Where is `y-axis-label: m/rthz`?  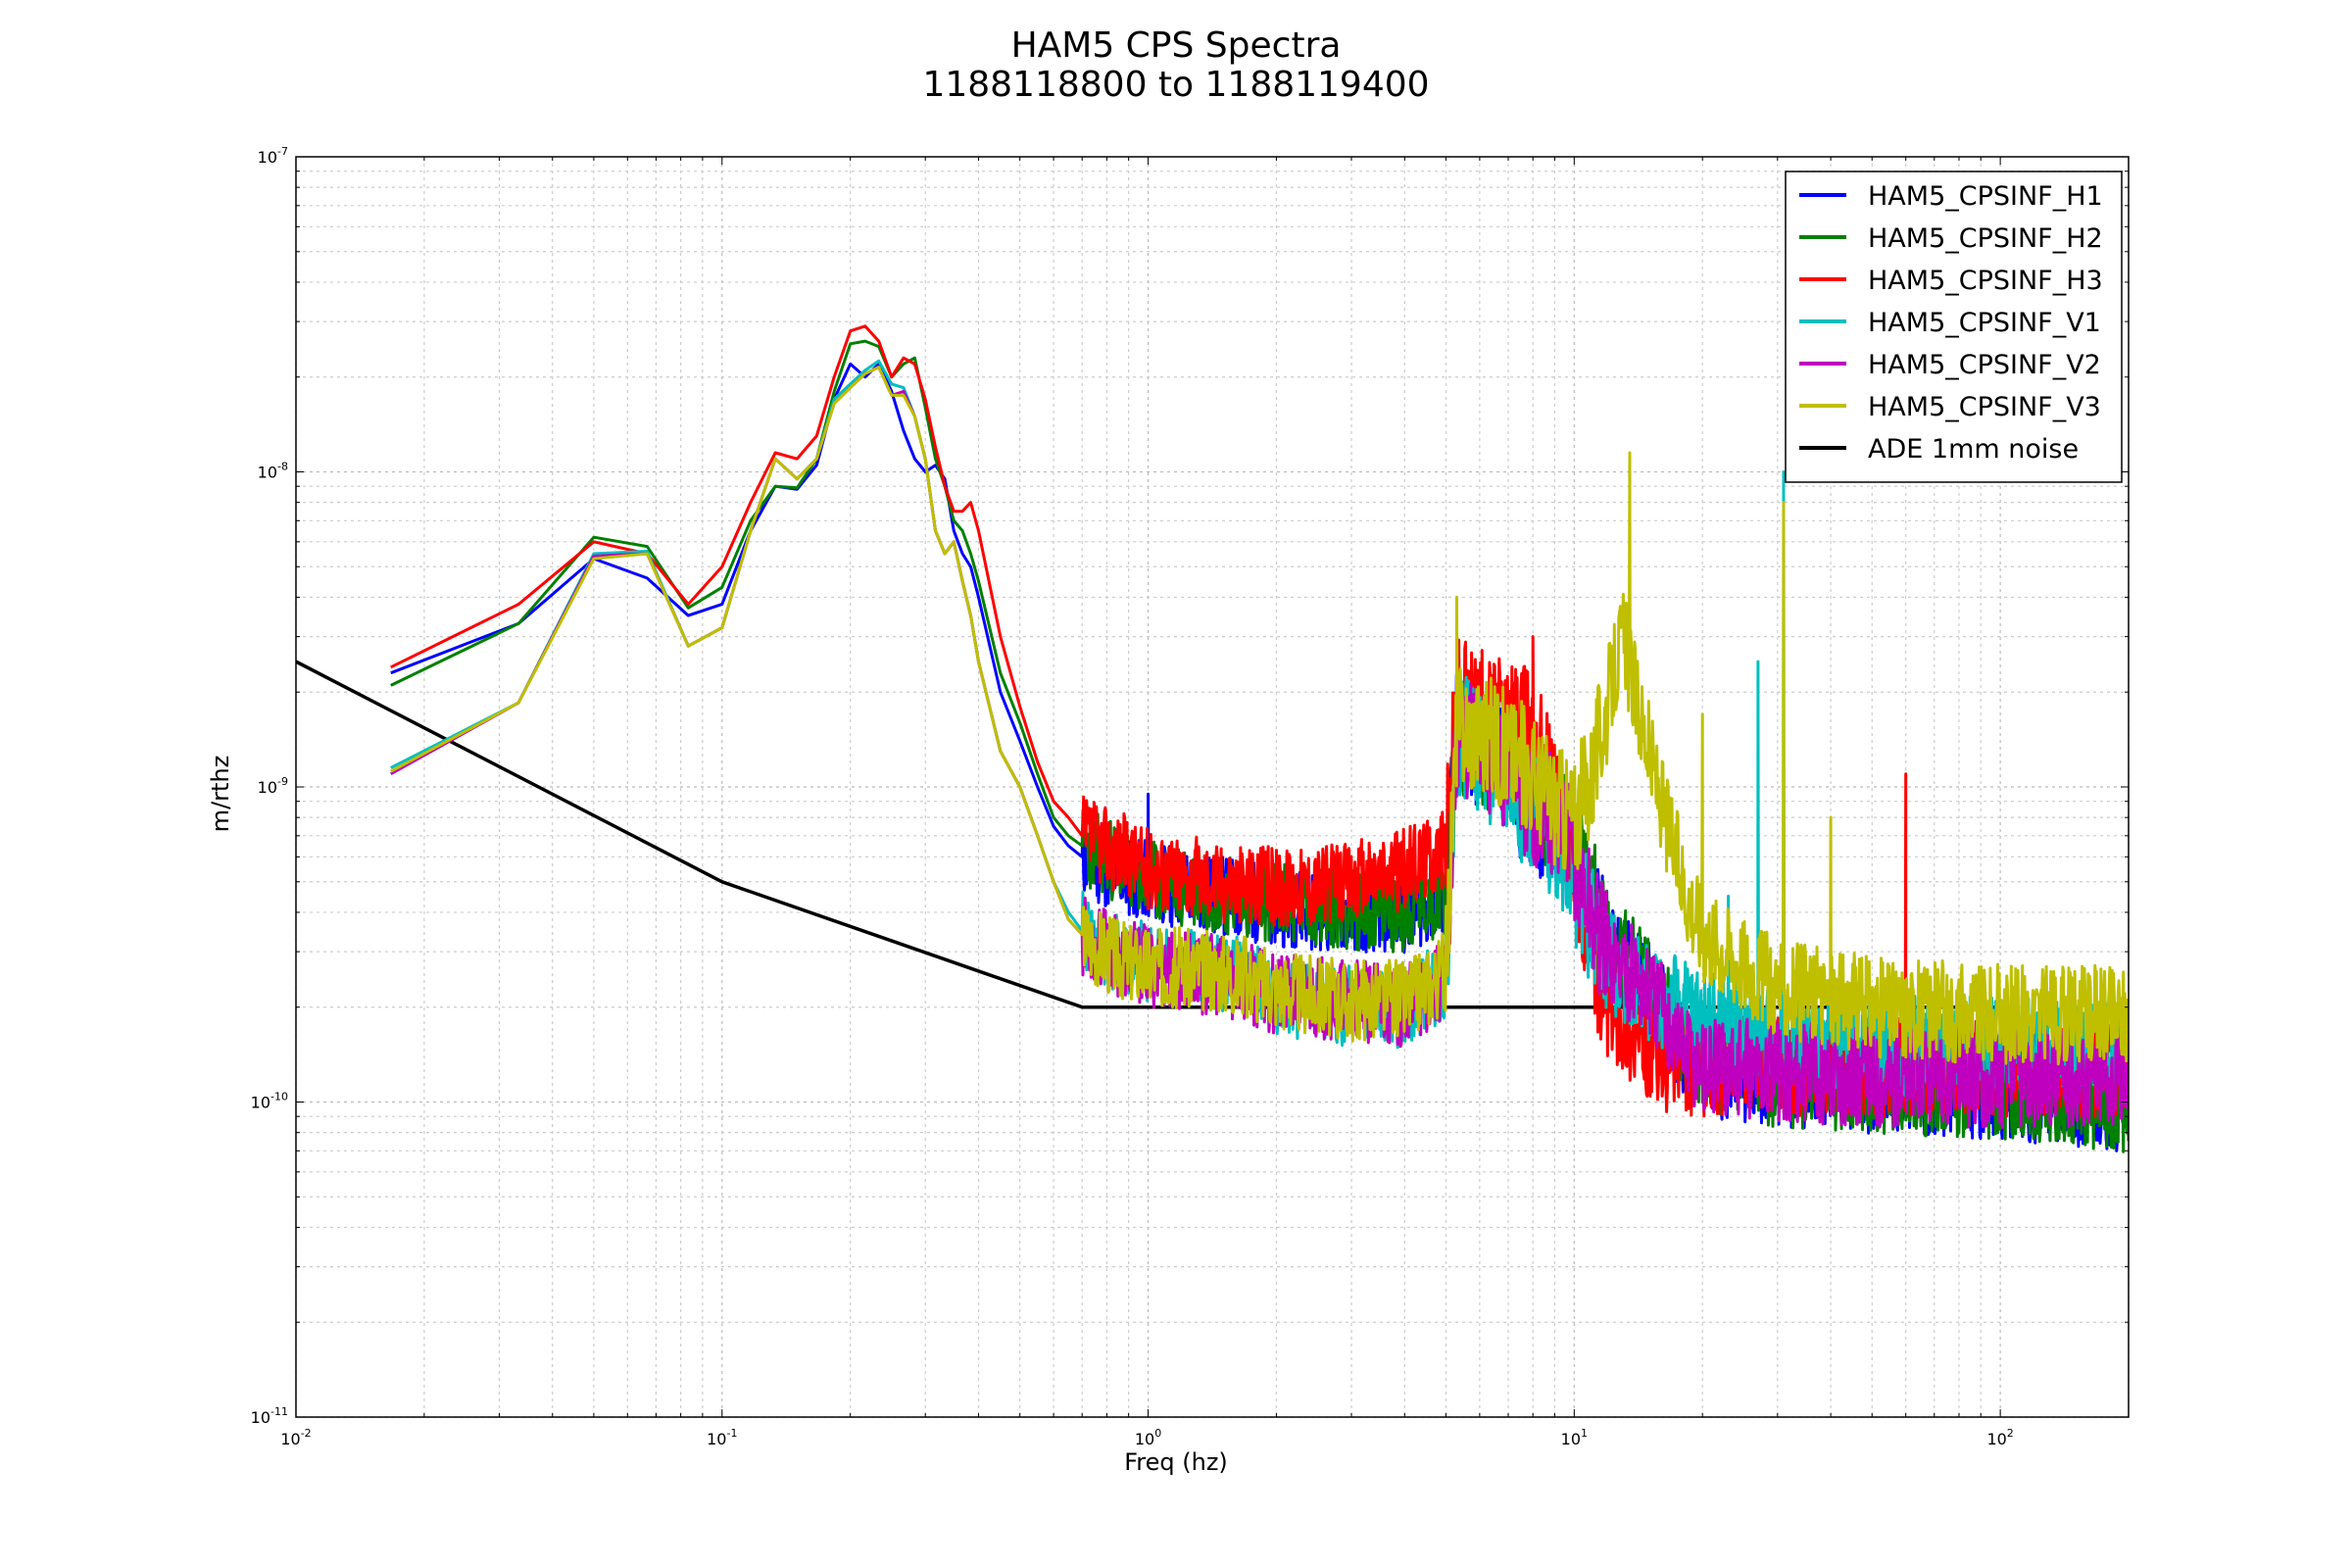 y-axis-label: m/rthz is located at coordinates (220, 794).